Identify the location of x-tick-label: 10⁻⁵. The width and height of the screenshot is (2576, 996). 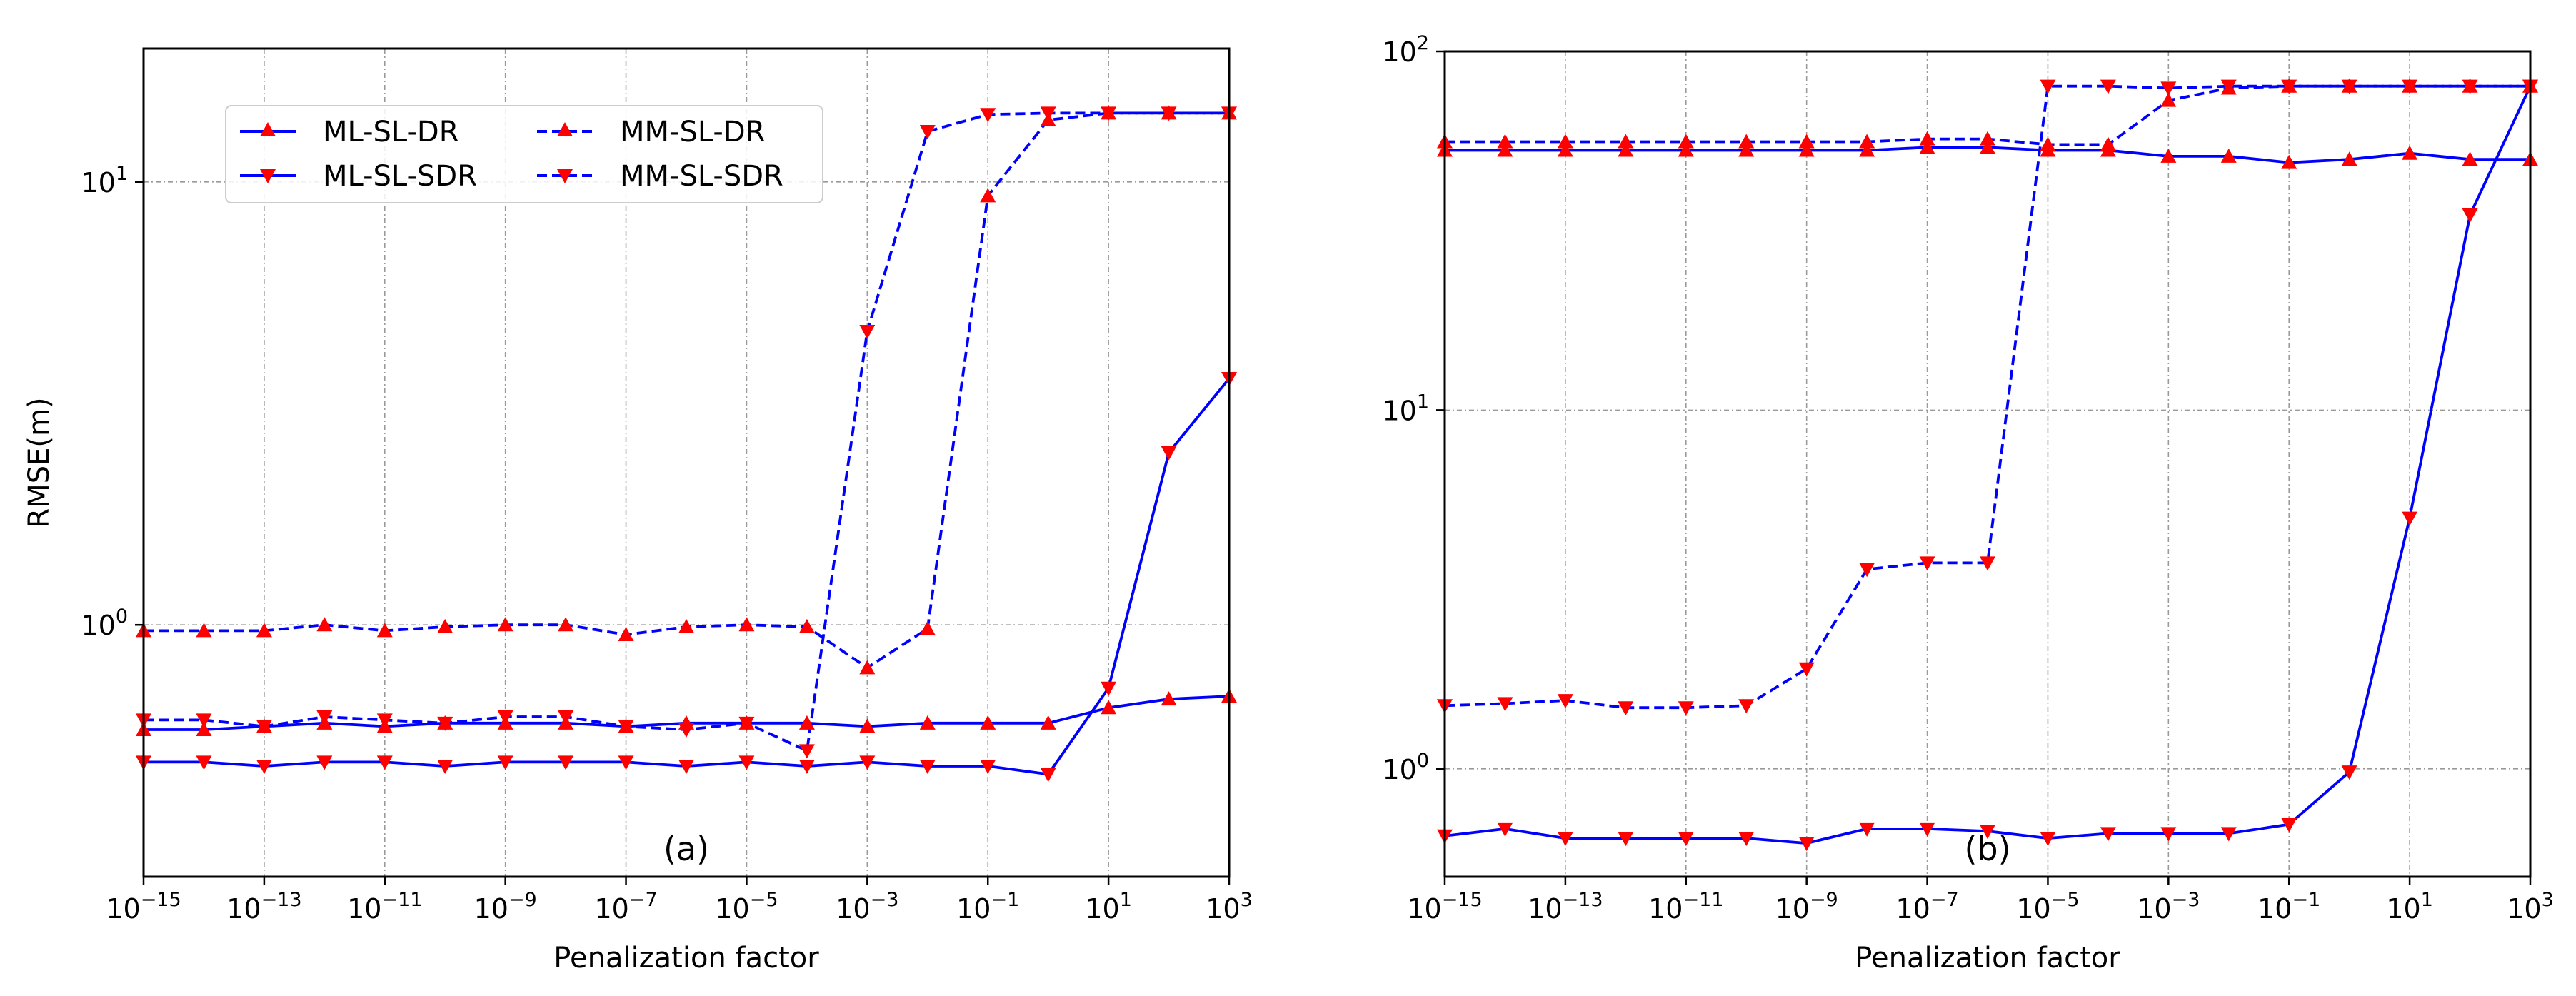
(746, 907).